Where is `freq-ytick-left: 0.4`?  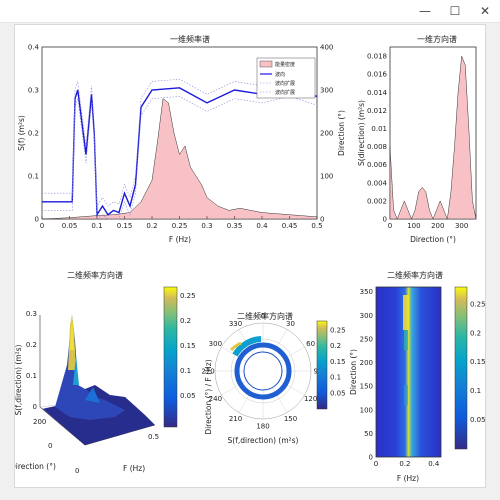
freq-ytick-left: 0.4 is located at coordinates (34, 48).